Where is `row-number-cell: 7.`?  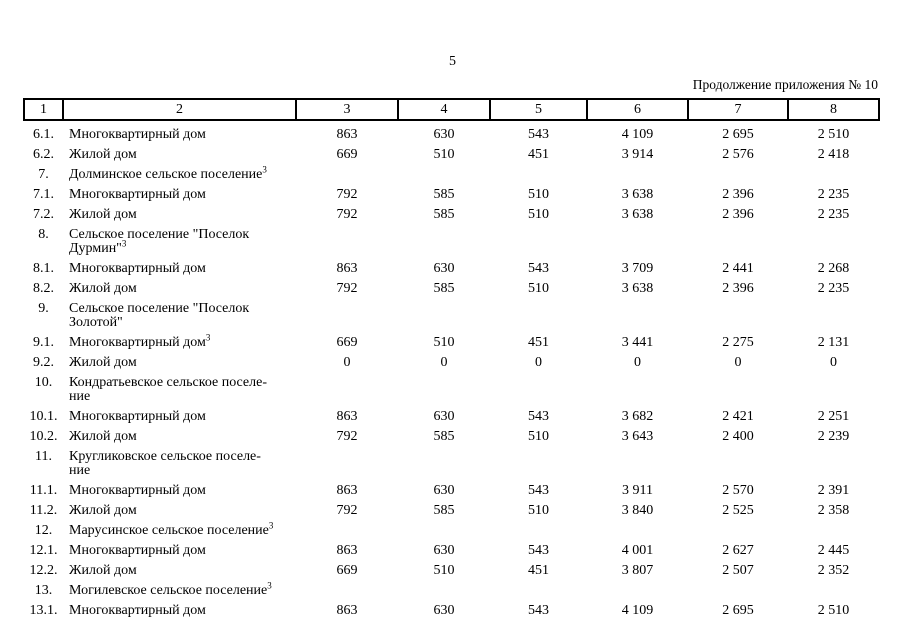
row-number-cell: 7. is located at coordinates (43, 174).